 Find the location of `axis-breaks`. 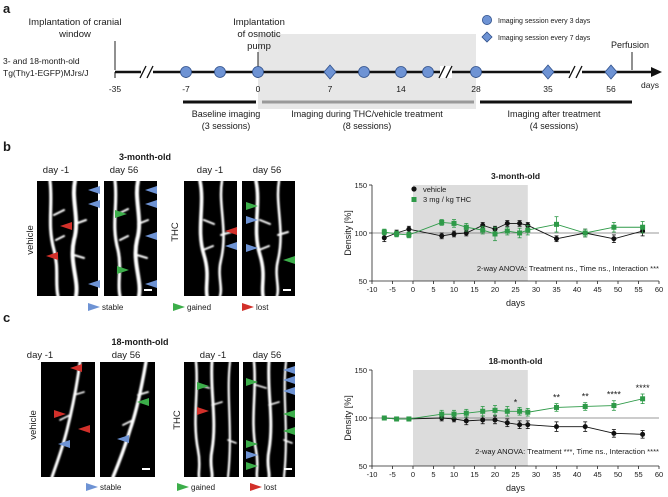

axis-breaks is located at coordinates (361, 72).